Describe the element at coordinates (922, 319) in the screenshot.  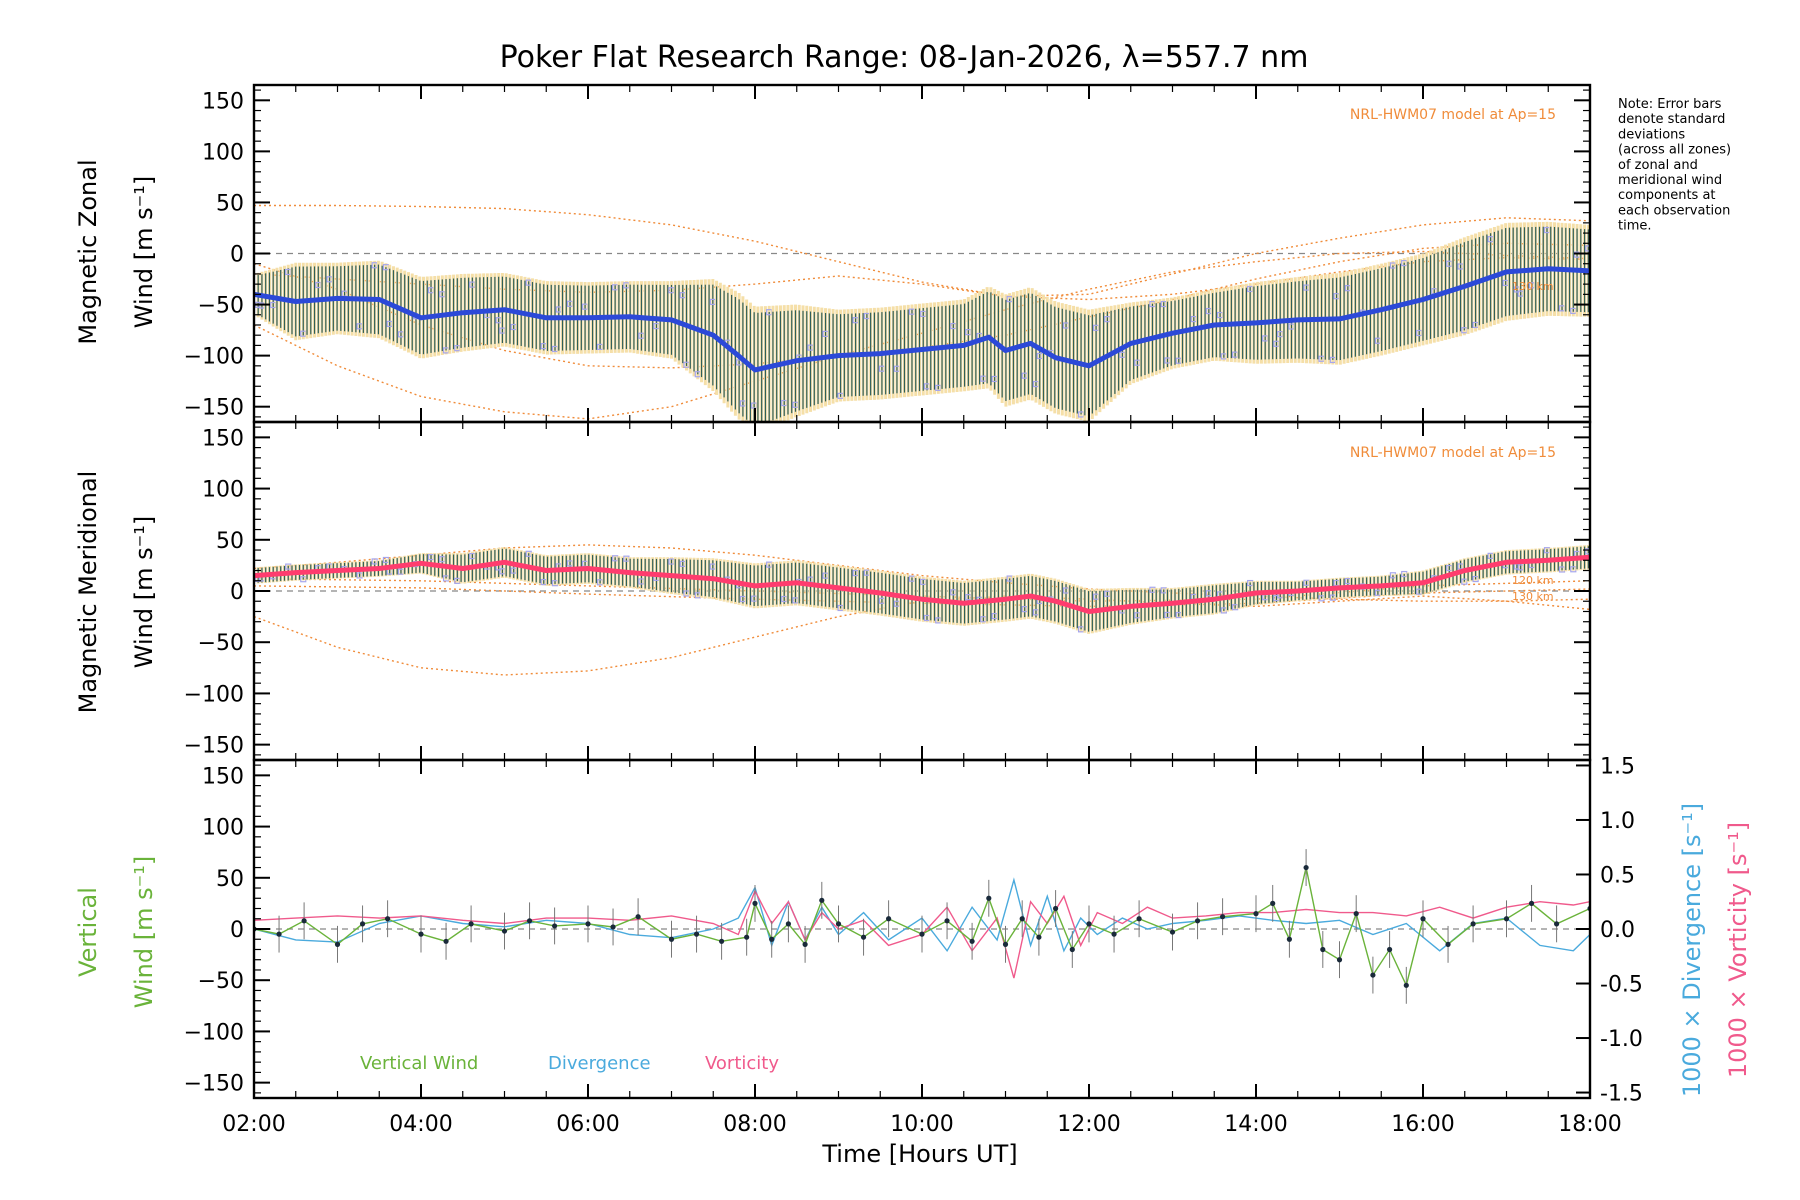
I see `zonal-wind-line` at that location.